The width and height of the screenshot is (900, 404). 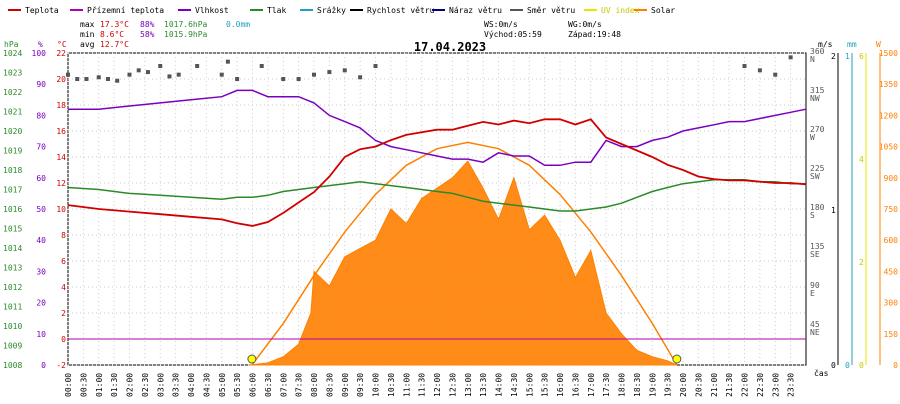 I want to click on stat-avg-label: avg, so click(x=87, y=44).